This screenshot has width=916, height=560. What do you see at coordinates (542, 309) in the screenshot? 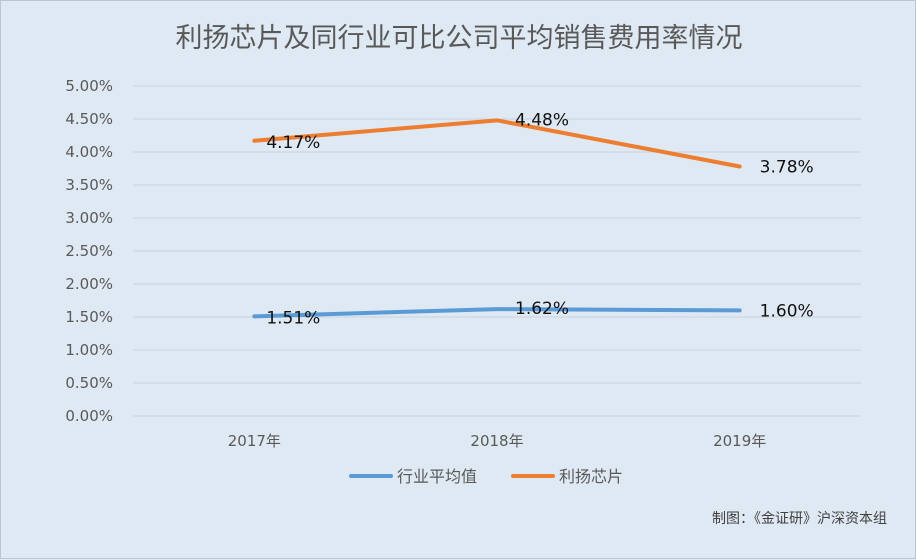
I see `data-label: 1.62%` at bounding box center [542, 309].